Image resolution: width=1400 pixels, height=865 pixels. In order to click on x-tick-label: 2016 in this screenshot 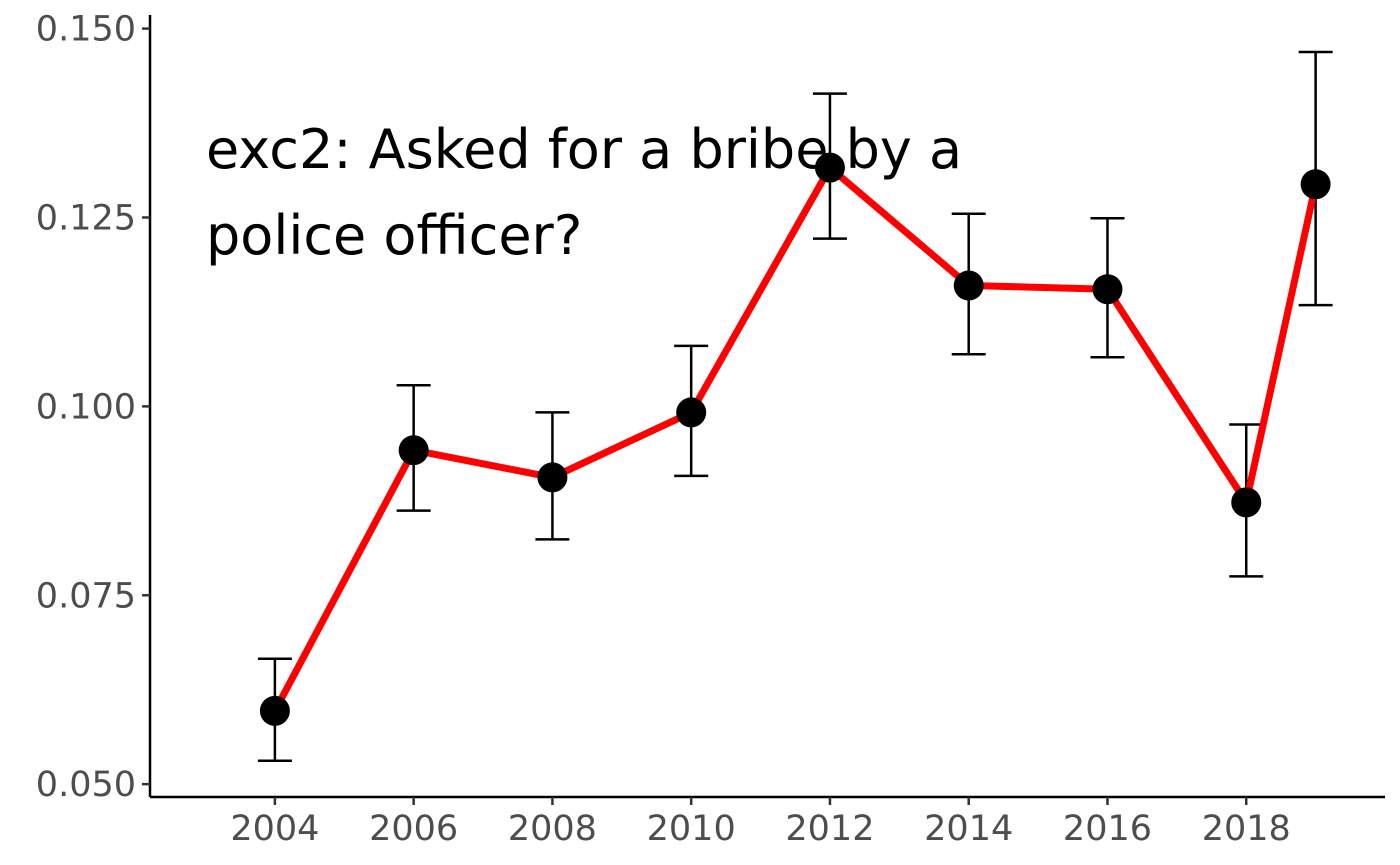, I will do `click(1107, 829)`.